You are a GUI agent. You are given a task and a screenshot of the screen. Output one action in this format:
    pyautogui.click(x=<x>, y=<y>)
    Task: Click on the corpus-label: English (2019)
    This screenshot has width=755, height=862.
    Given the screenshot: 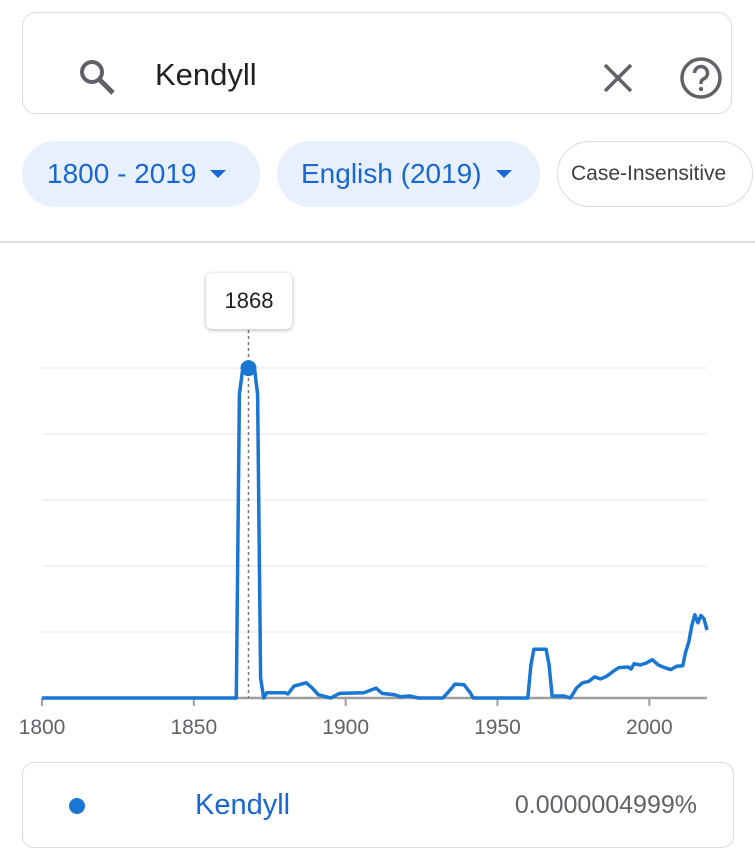 What is the action you would take?
    pyautogui.click(x=391, y=173)
    